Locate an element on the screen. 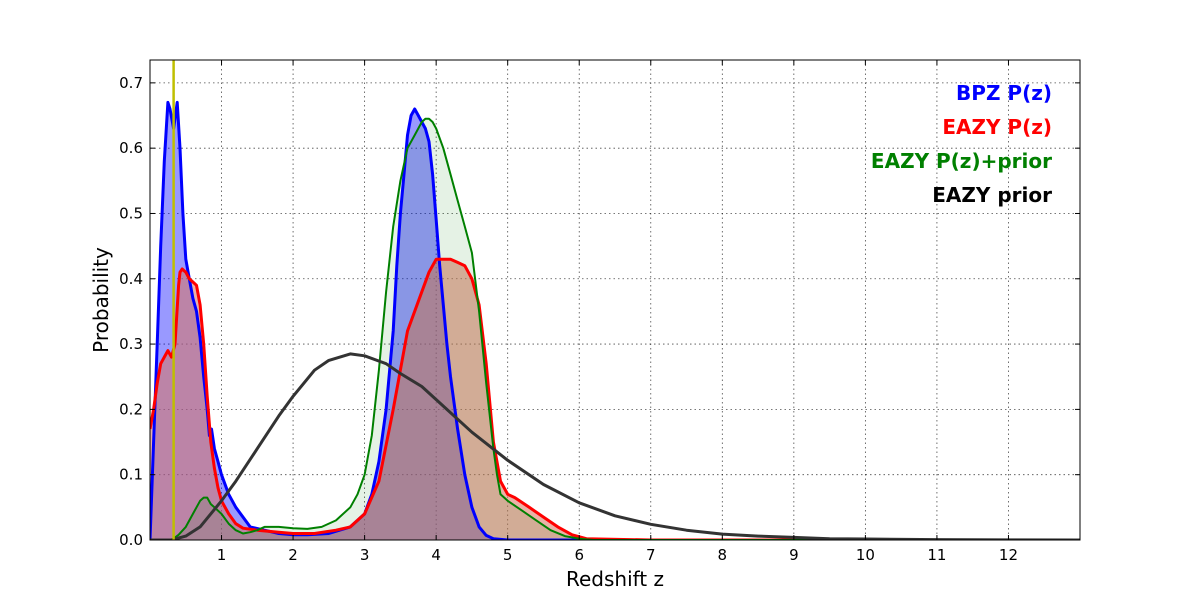  y-tick-label-2: 0.2 is located at coordinates (131, 409).